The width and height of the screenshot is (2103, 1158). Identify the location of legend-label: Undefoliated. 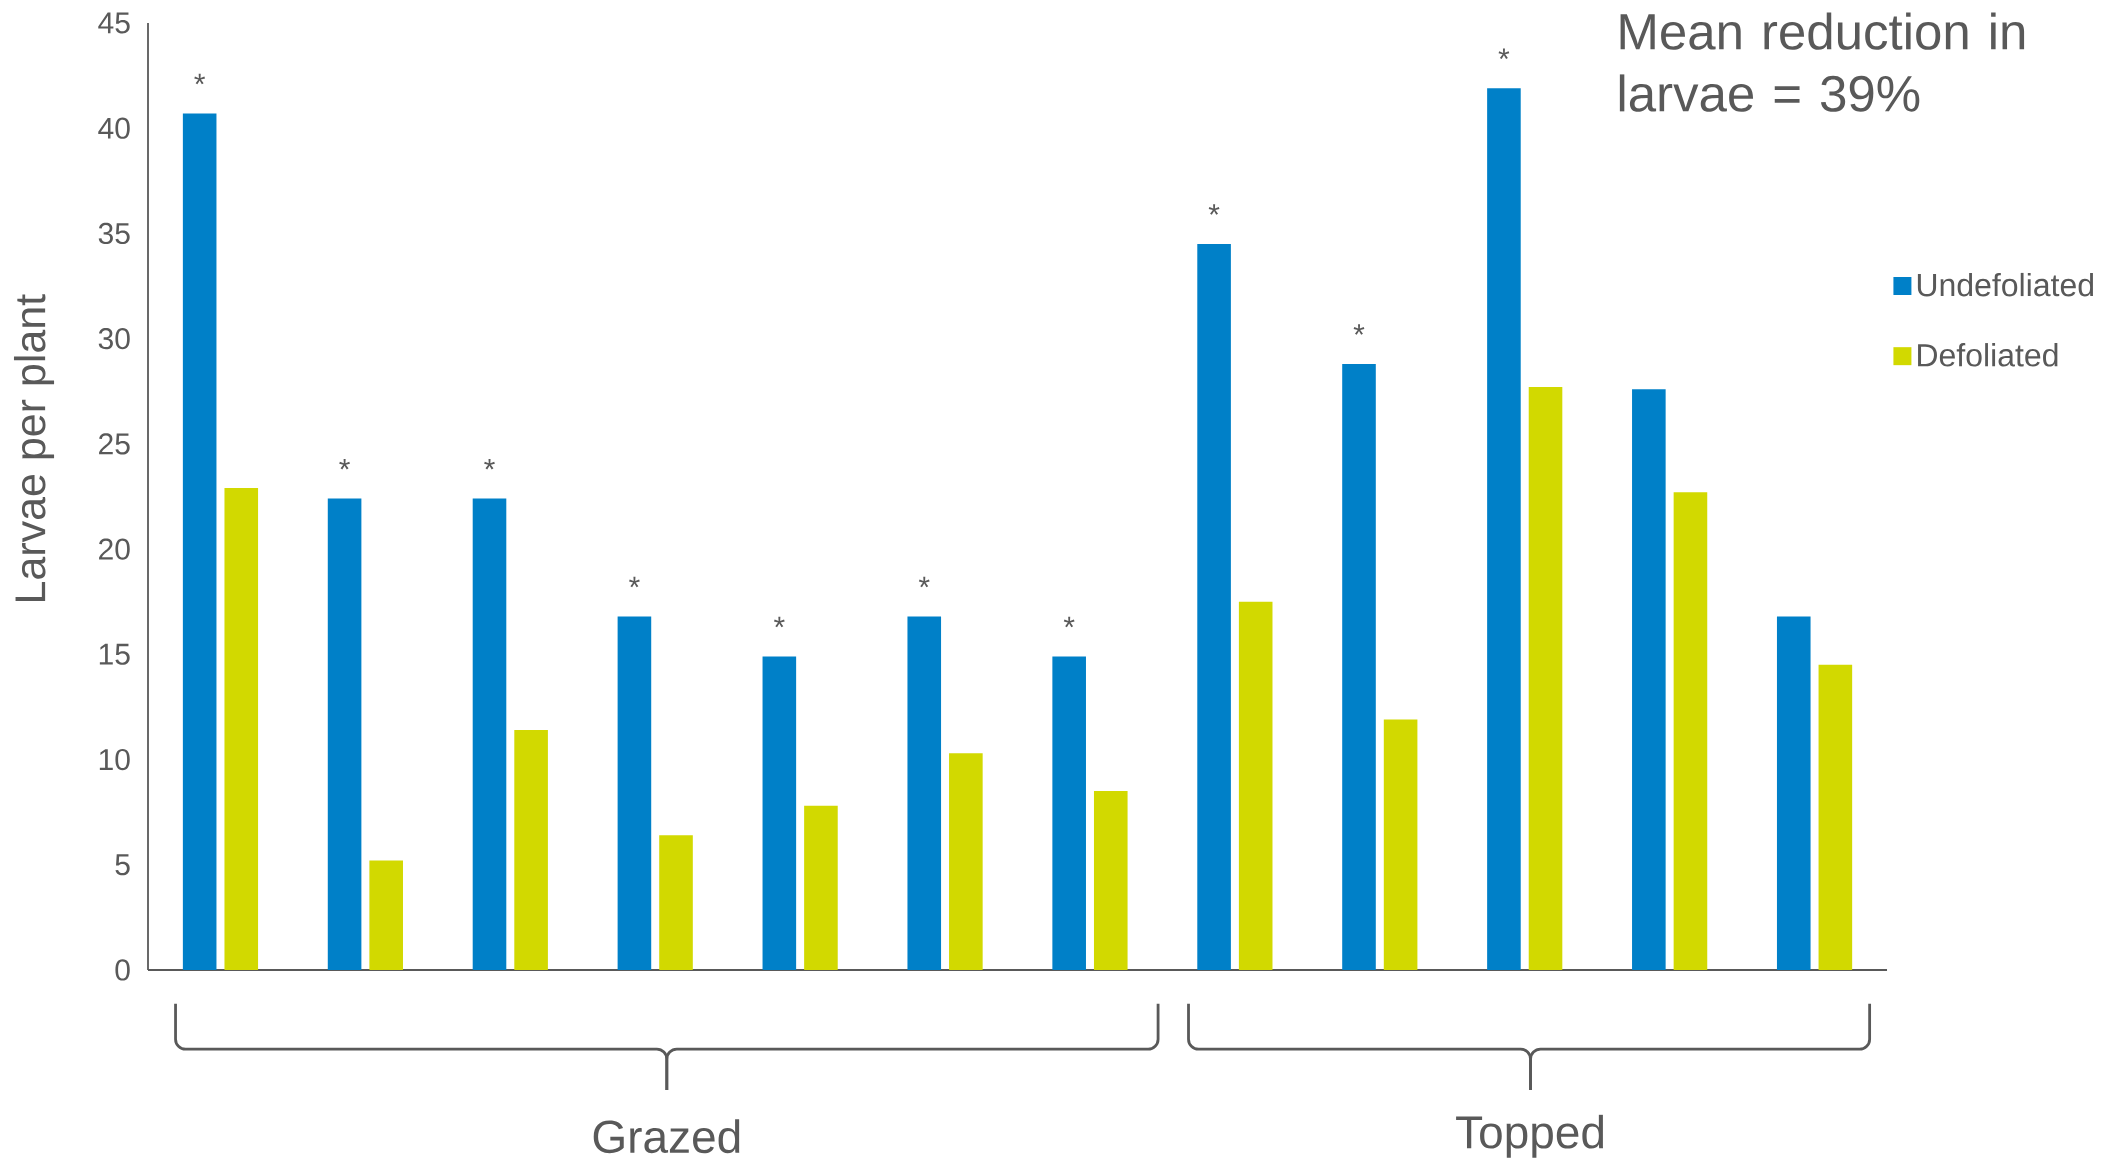
(2005, 284).